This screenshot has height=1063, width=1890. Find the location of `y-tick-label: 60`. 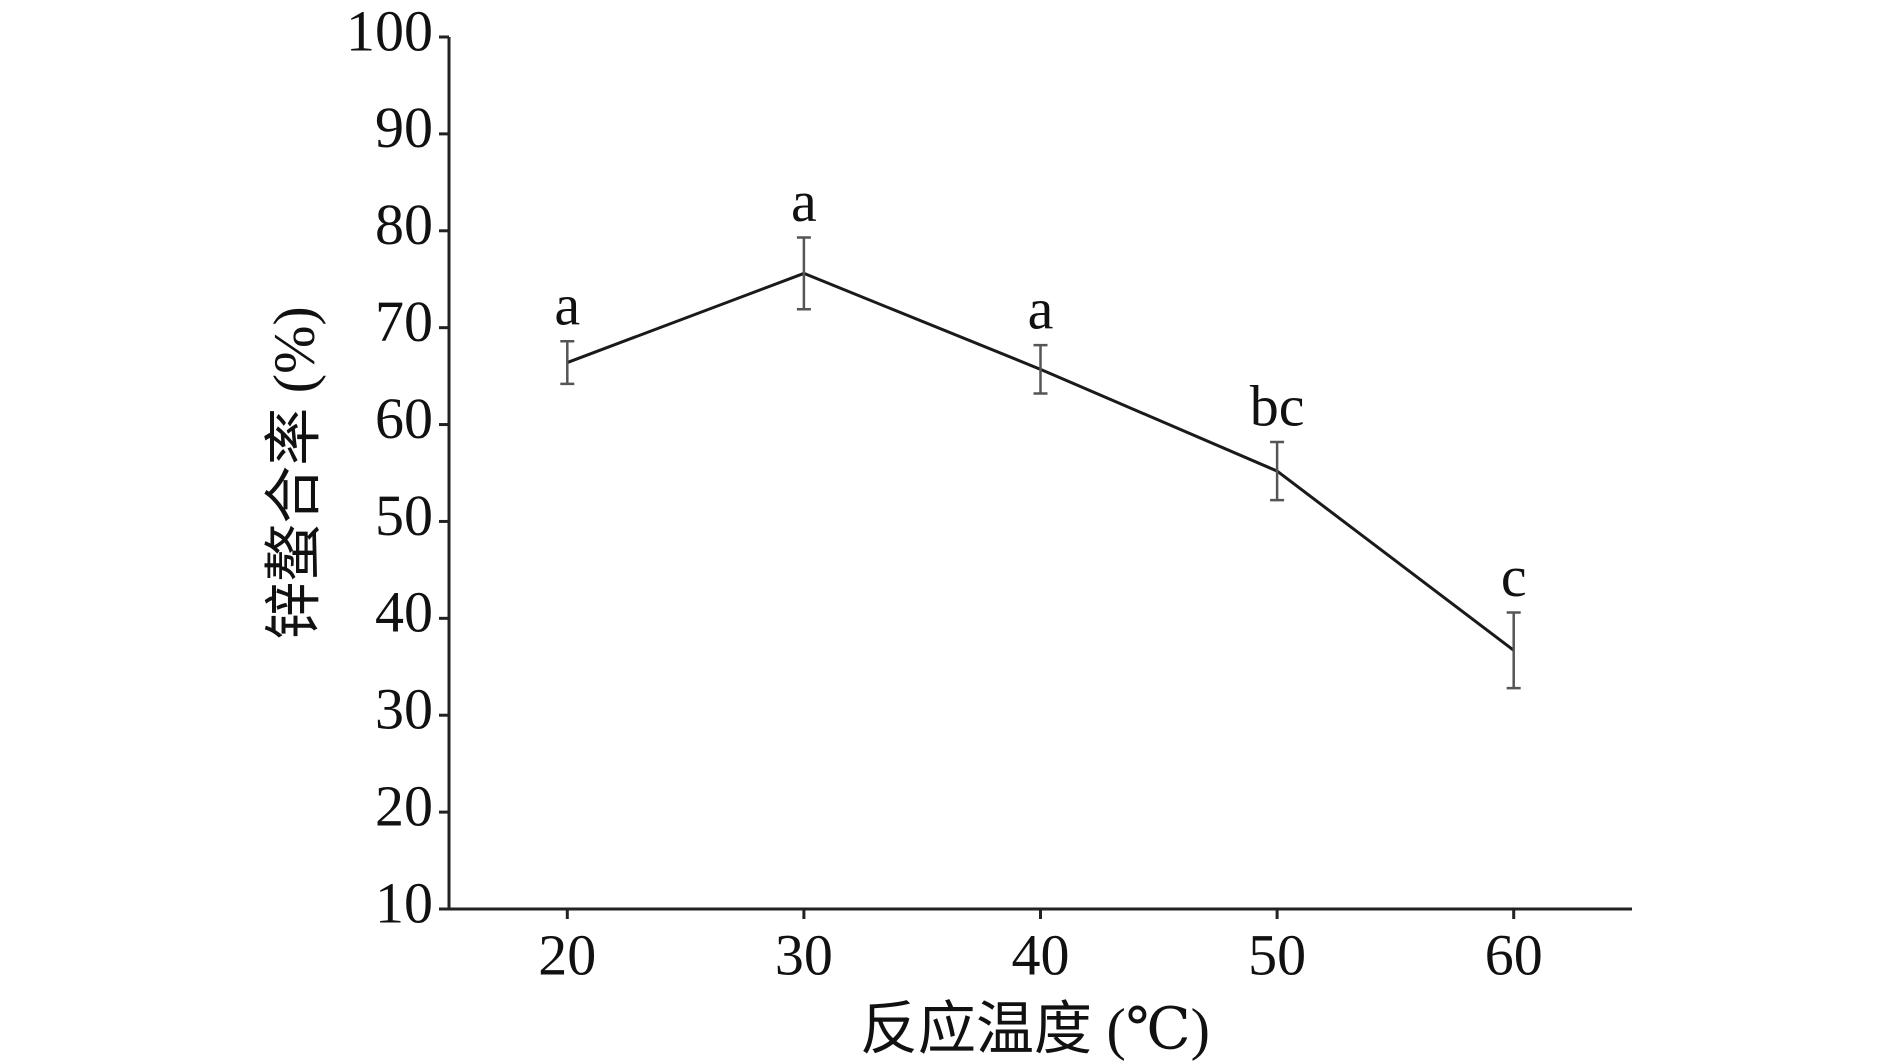

y-tick-label: 60 is located at coordinates (404, 418).